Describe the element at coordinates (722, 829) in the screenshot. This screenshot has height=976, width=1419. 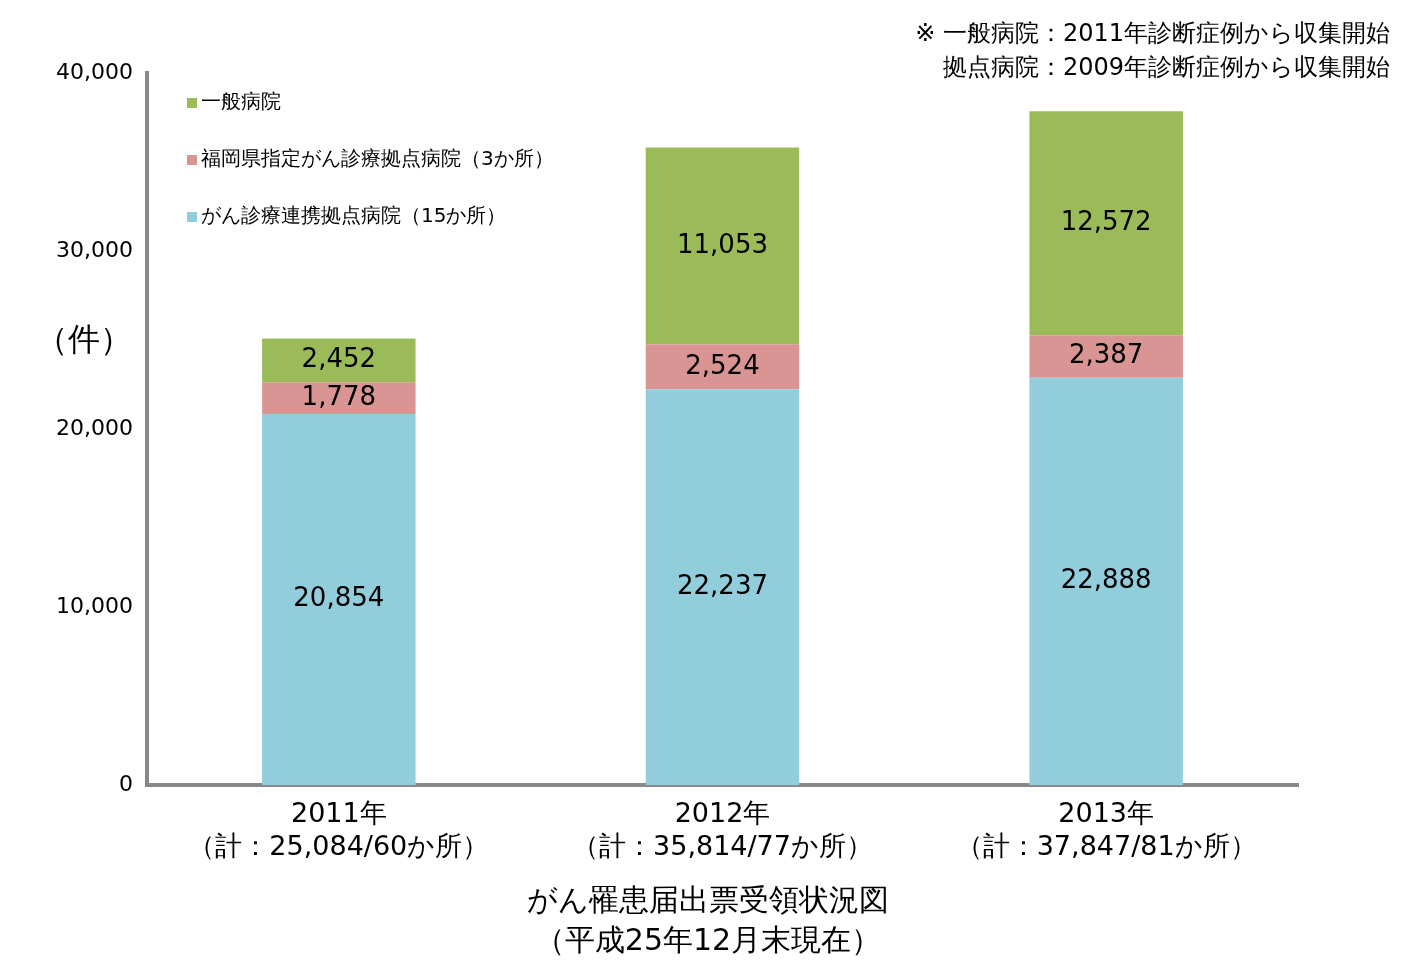
I see `x-tick-label: 2012年（計：35,814/77か所）` at that location.